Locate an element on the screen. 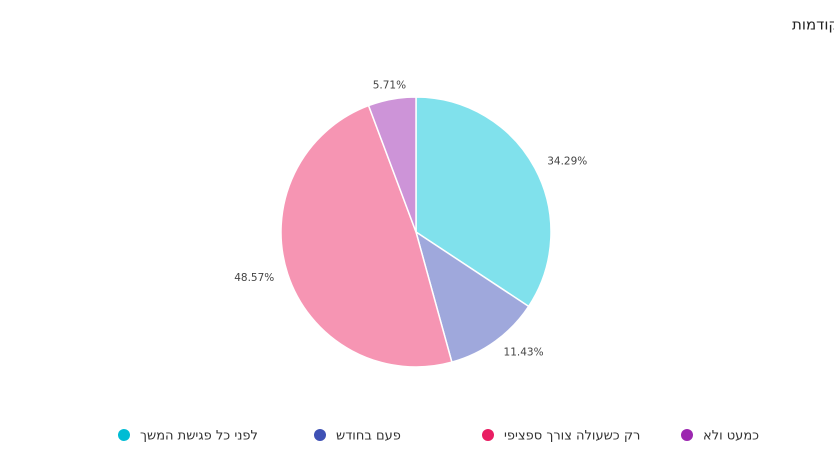 Image resolution: width=834 pixels, height=467 pixels. legend-label: כמעט ולא is located at coordinates (731, 436).